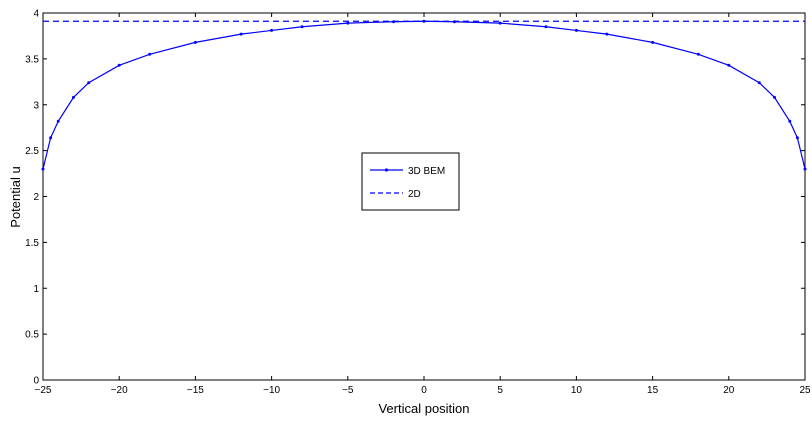  Describe the element at coordinates (729, 390) in the screenshot. I see `x-tick-label: 20` at that location.